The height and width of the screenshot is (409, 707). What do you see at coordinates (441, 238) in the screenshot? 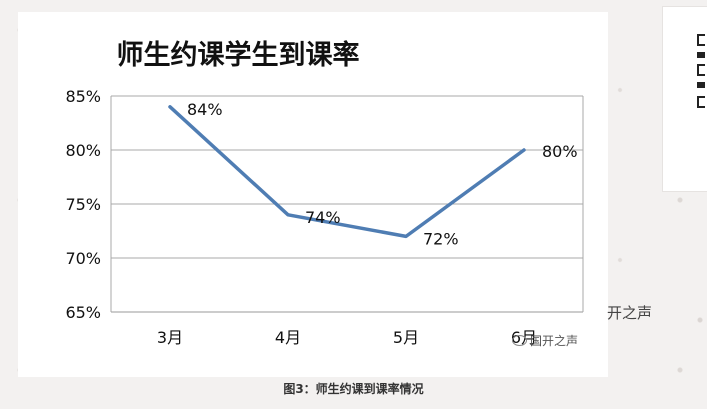
I see `data-label: 72%` at bounding box center [441, 238].